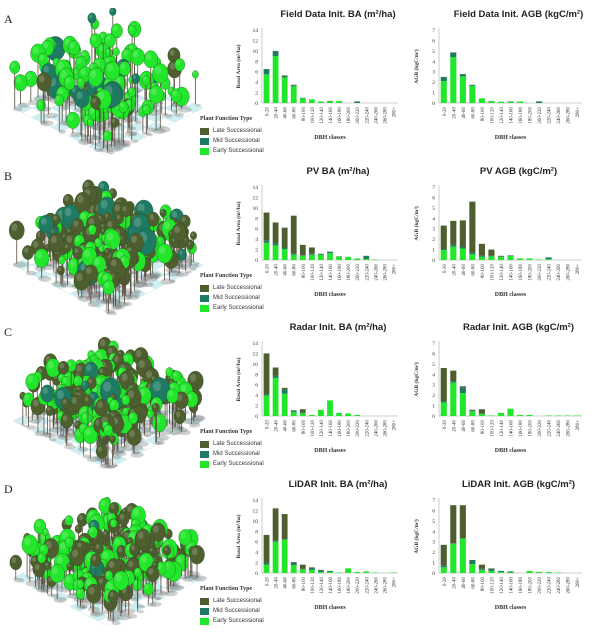  I want to click on chart-title: PV AGB (kgC/m²), so click(518, 171).